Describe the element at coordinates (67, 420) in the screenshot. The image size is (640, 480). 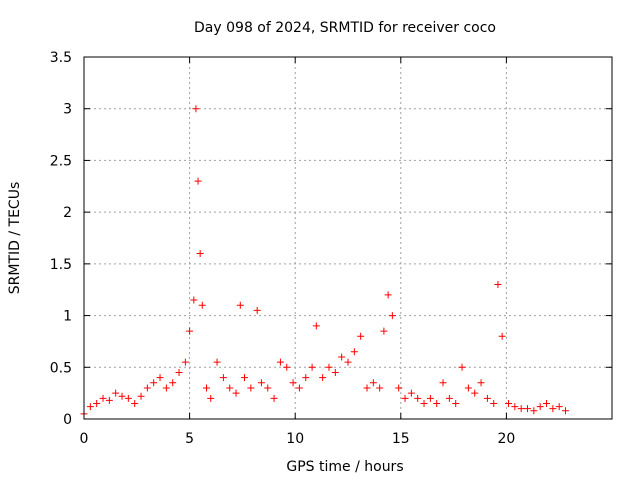
I see `y-tick-label: 0` at that location.